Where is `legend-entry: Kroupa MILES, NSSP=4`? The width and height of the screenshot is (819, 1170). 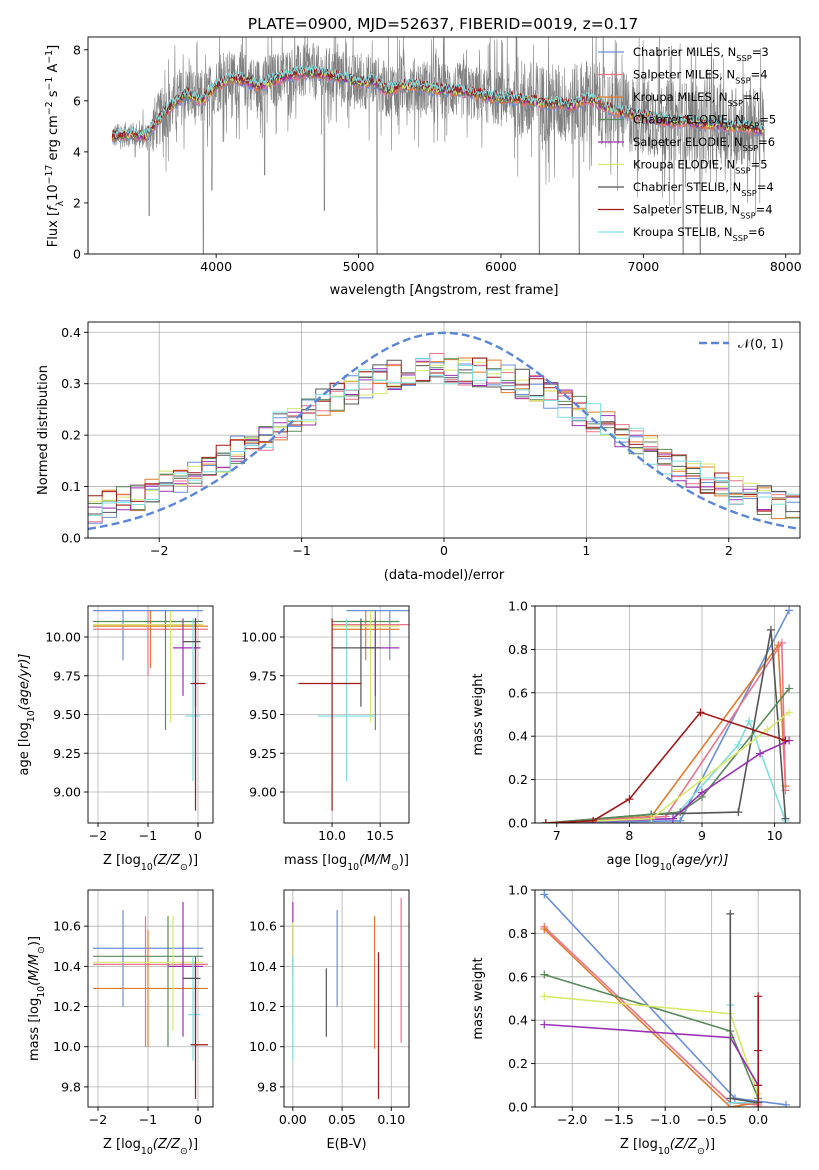
legend-entry: Kroupa MILES, NSSP=4 is located at coordinates (696, 99).